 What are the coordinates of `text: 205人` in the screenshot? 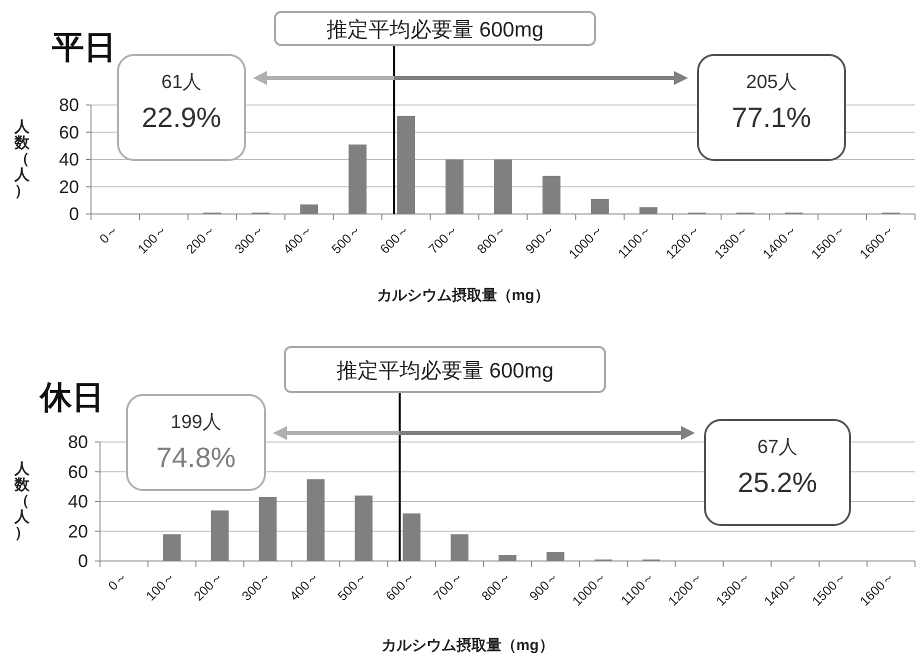 It's located at (771, 82).